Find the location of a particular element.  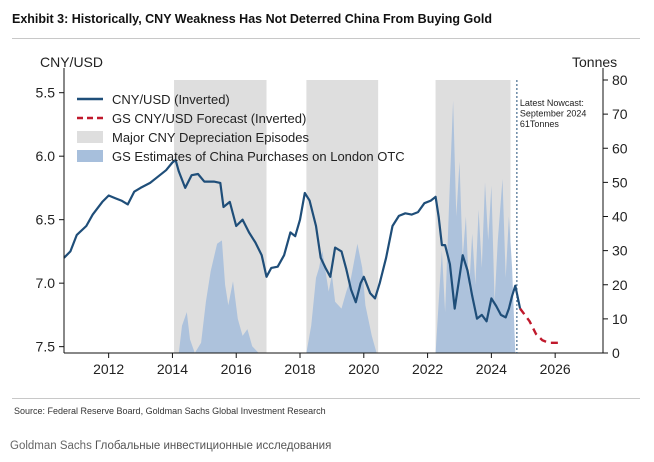

nowcast-annotation-line: 61Tonnes is located at coordinates (540, 124).